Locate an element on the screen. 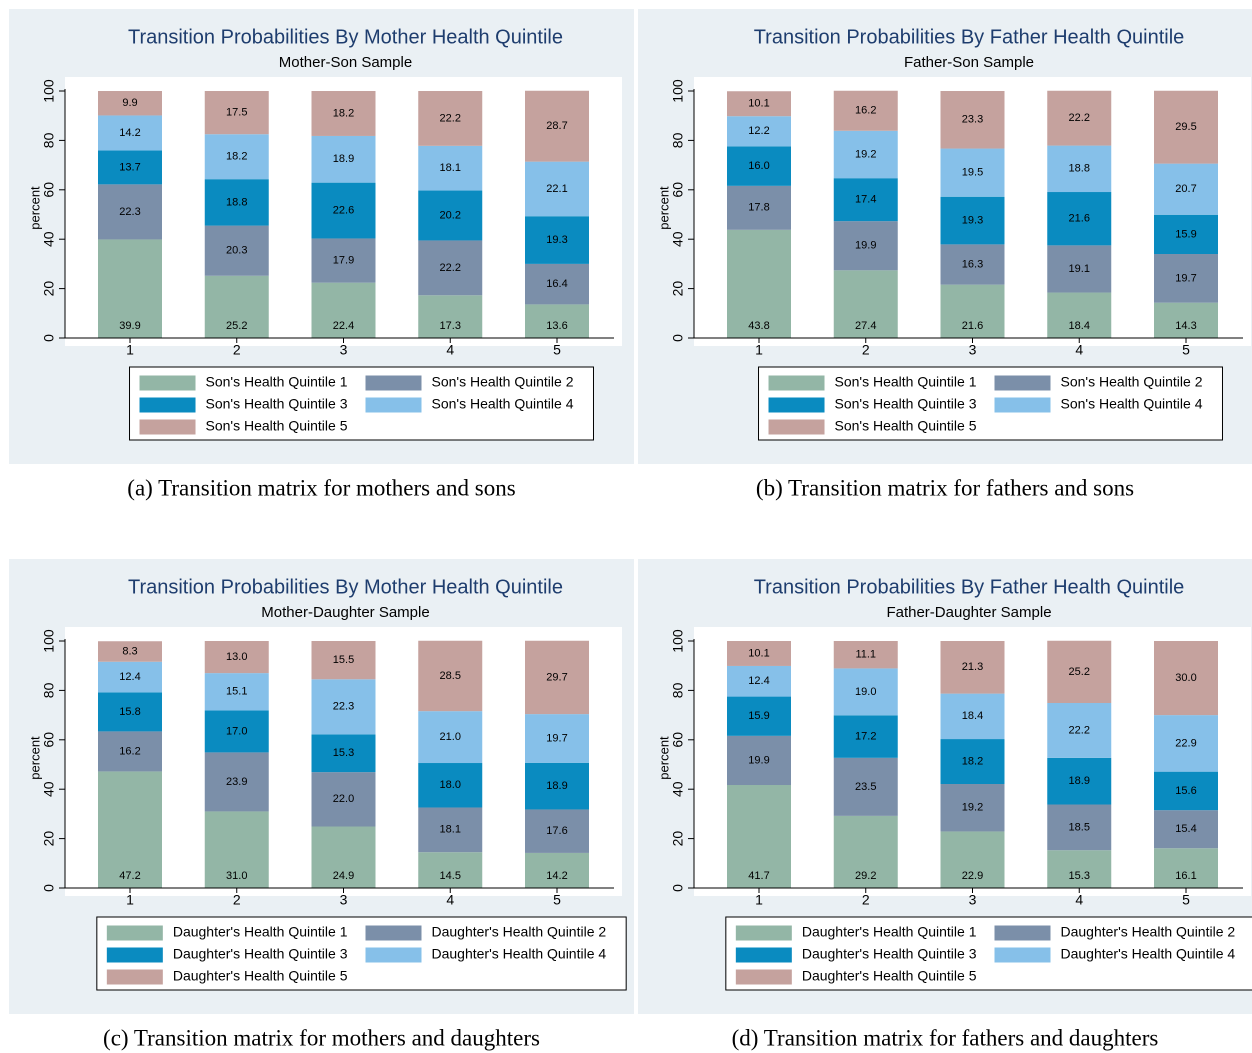 This screenshot has width=1252, height=1053. value-label: 18.5 is located at coordinates (1079, 827).